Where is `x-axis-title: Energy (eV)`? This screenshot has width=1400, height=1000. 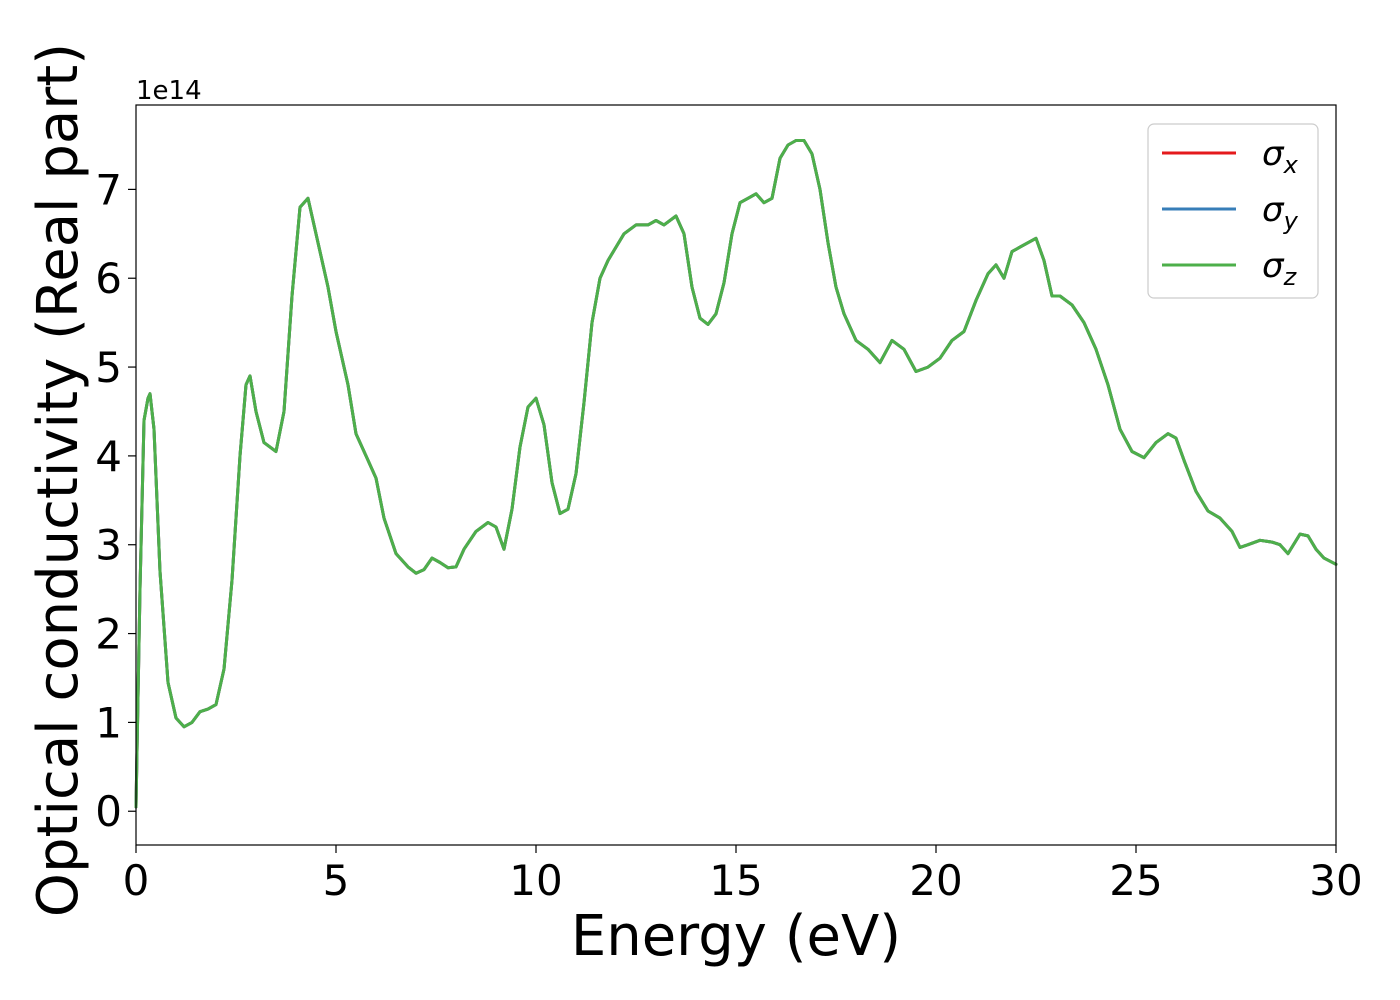 x-axis-title: Energy (eV) is located at coordinates (736, 936).